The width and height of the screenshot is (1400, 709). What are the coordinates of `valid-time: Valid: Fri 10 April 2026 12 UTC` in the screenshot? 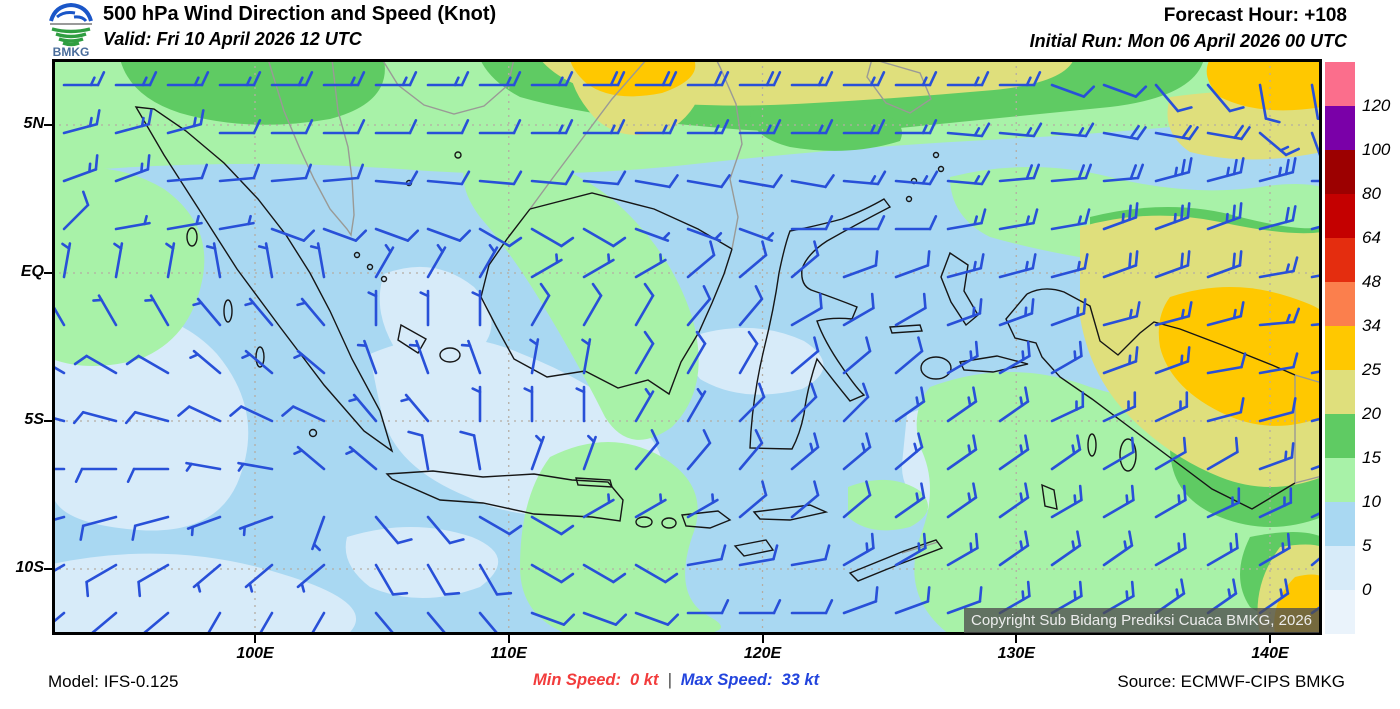 It's located at (232, 39).